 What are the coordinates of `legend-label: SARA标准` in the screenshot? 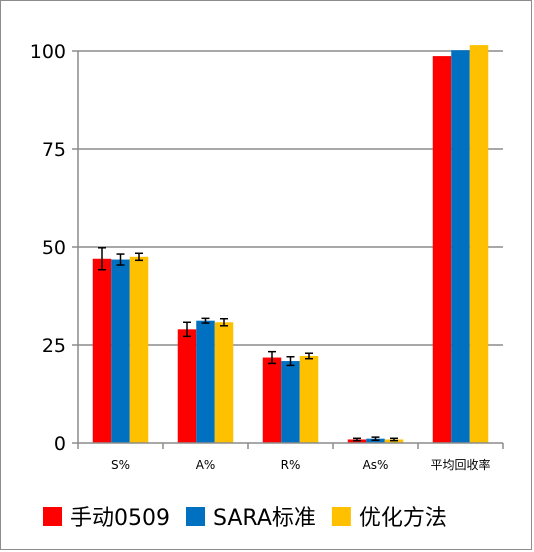 It's located at (264, 518).